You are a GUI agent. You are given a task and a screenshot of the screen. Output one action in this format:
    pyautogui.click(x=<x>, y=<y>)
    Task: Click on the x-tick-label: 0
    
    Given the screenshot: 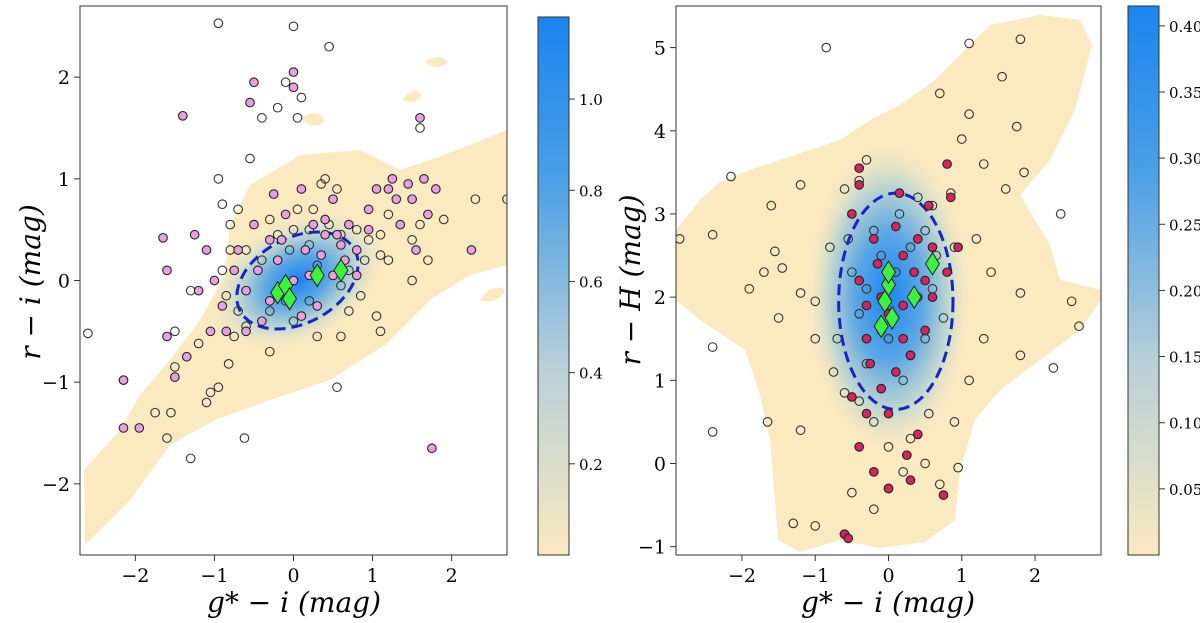 What is the action you would take?
    pyautogui.click(x=293, y=576)
    